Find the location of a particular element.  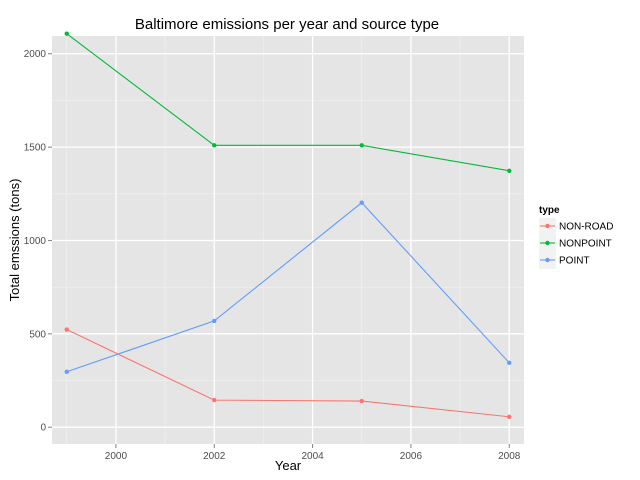

x-tick-label: 2006 is located at coordinates (411, 456).